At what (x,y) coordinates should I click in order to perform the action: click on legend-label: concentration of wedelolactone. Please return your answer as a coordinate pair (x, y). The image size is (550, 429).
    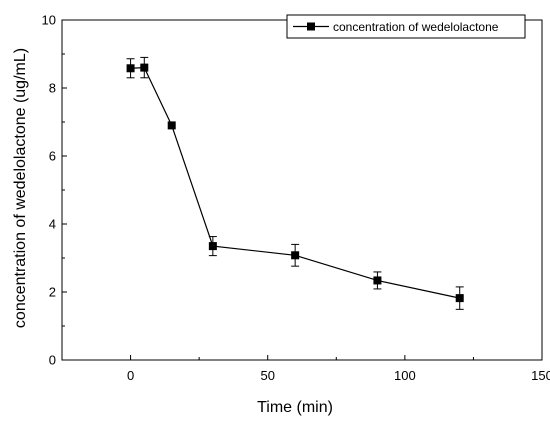
    Looking at the image, I should click on (416, 27).